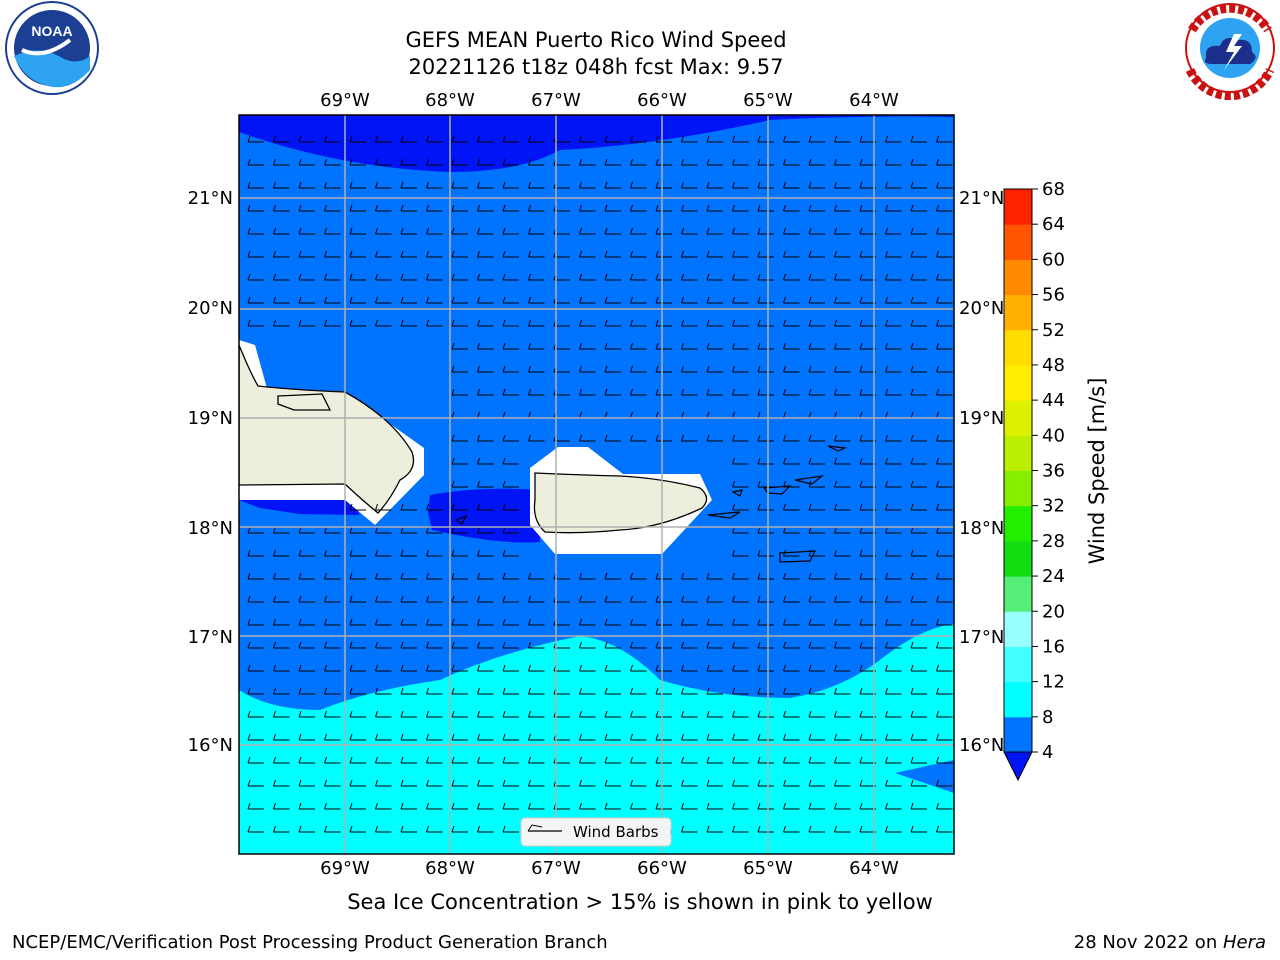  I want to click on colorbar-bins, so click(1018, 471).